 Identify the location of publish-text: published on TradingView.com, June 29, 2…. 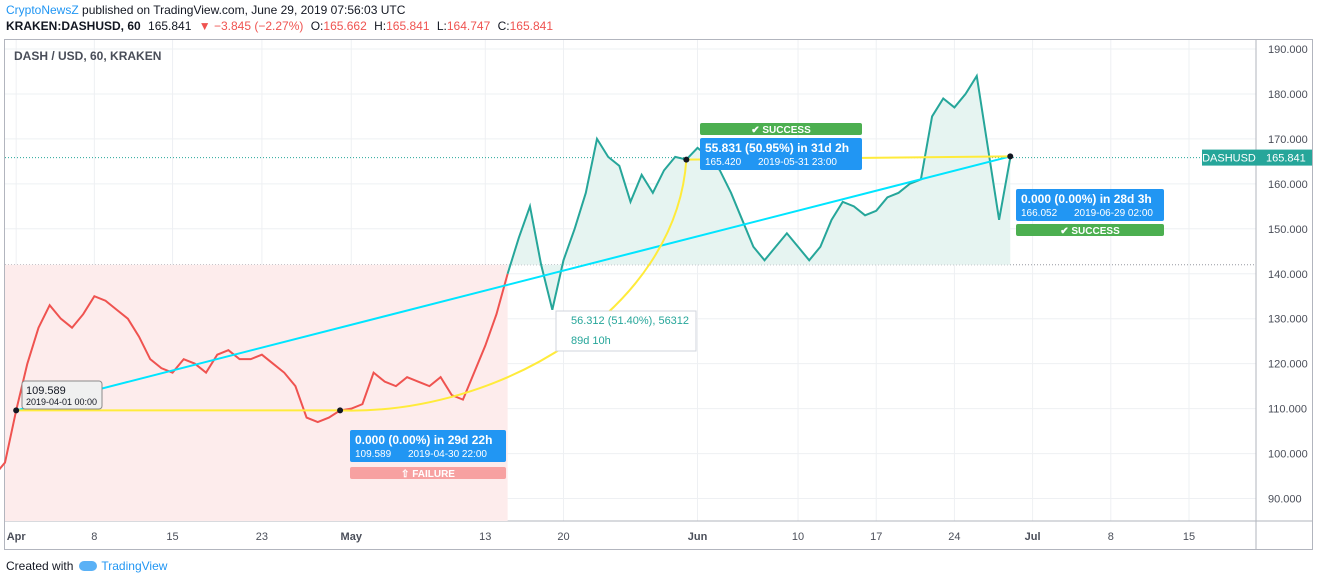
(244, 10).